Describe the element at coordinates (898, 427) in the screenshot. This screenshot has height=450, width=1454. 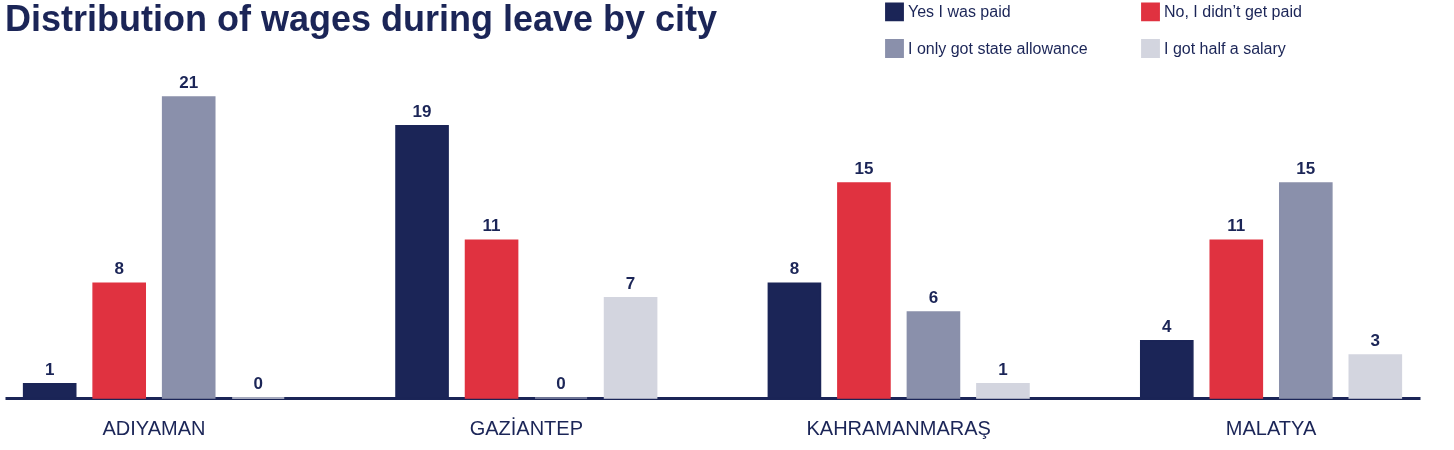
I see `x-tick-label: KAHRAMANMARAŞ` at that location.